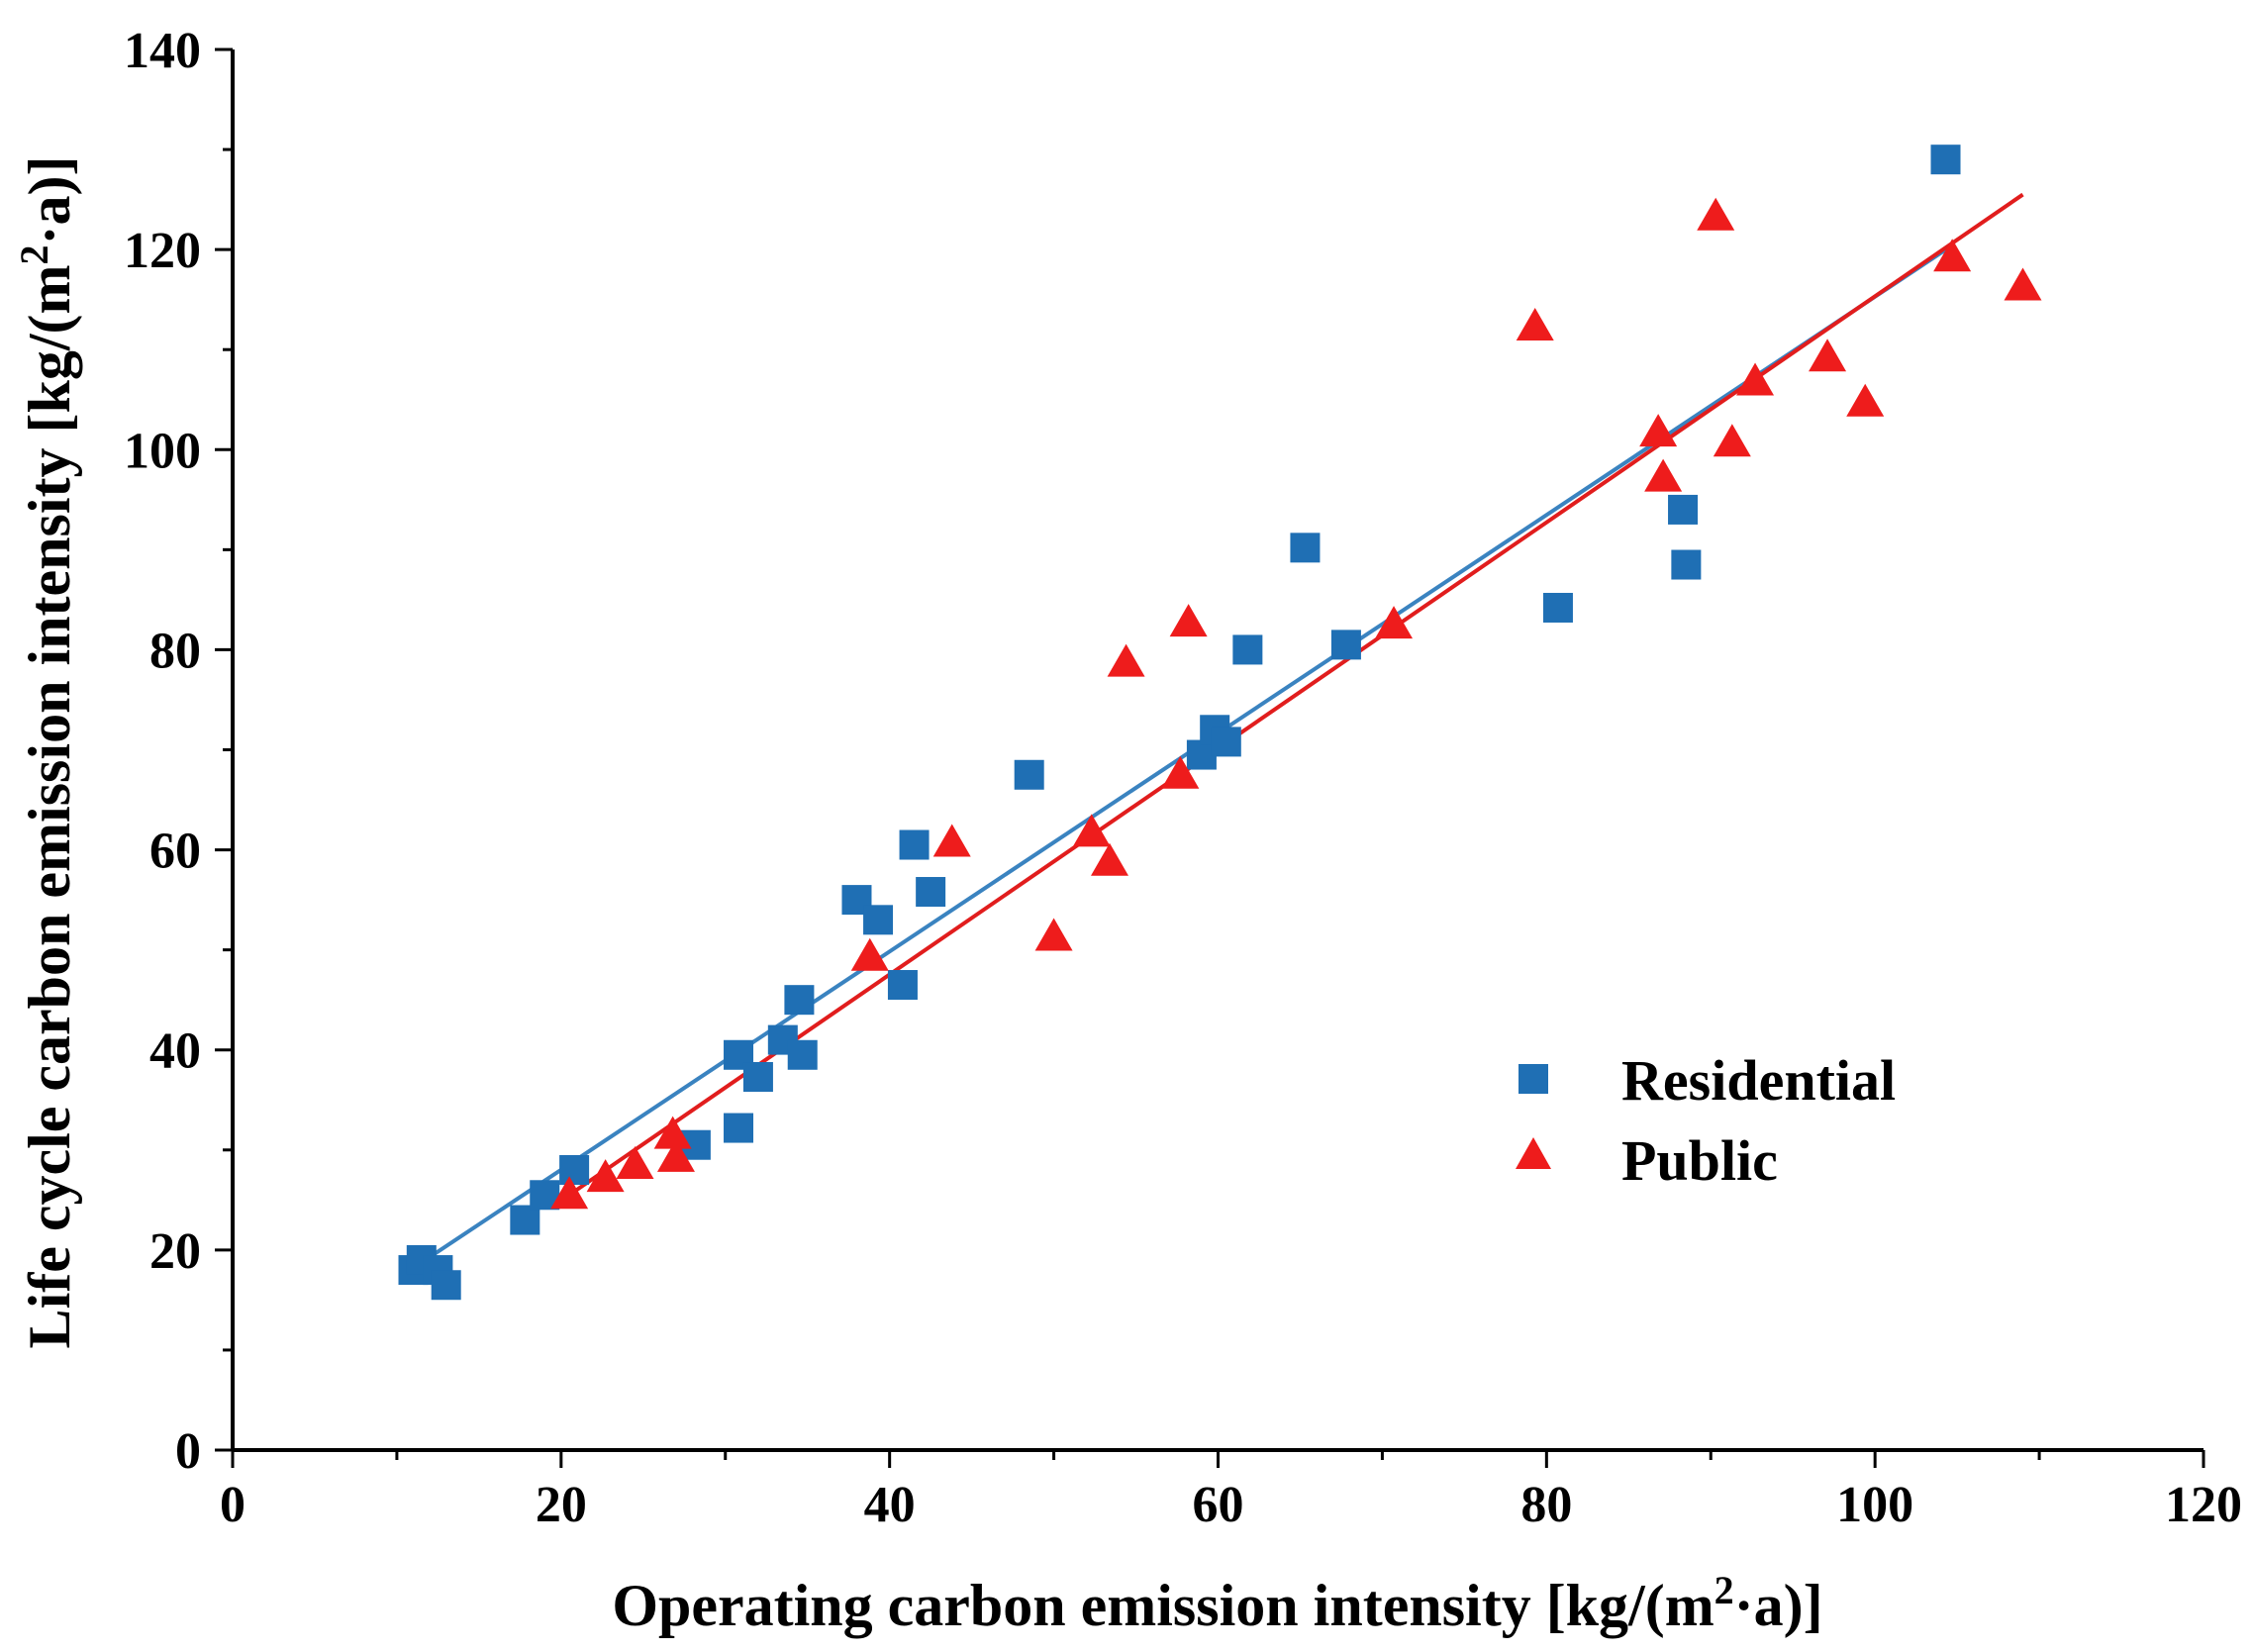 This screenshot has width=2253, height=1652. I want to click on x-tick-label: 100, so click(1874, 1505).